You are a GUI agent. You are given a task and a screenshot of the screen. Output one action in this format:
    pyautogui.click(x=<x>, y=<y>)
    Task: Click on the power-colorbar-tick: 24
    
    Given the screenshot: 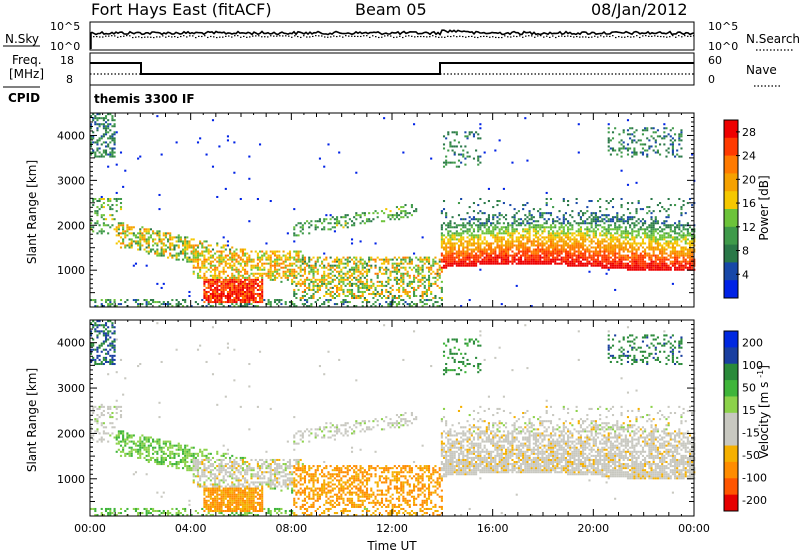 What is the action you would take?
    pyautogui.click(x=749, y=156)
    